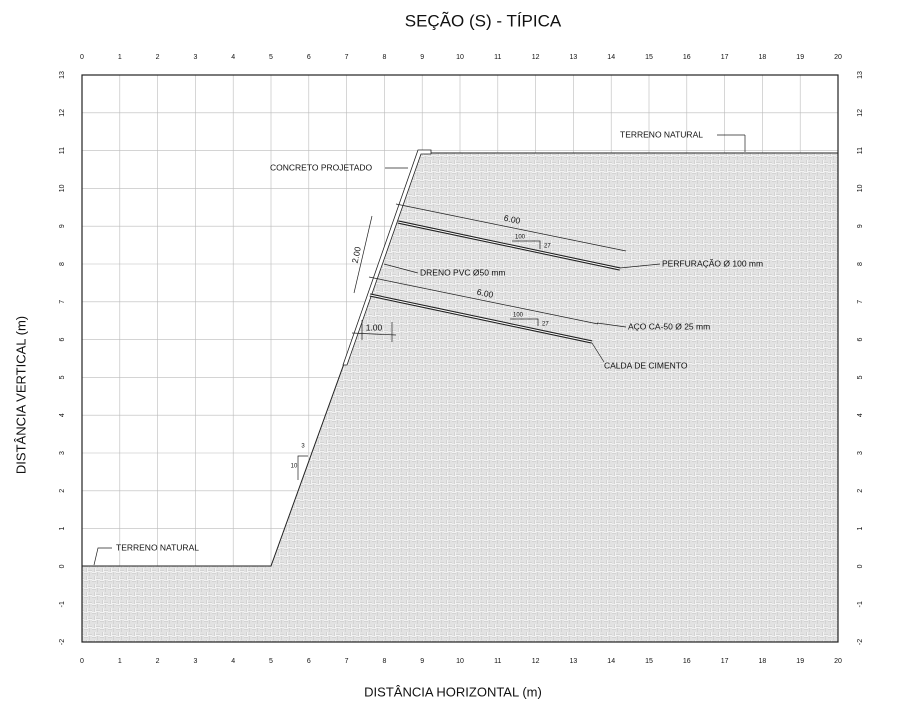  I want to click on title: SEÇÃO (S) - TÍPICA, so click(483, 20).